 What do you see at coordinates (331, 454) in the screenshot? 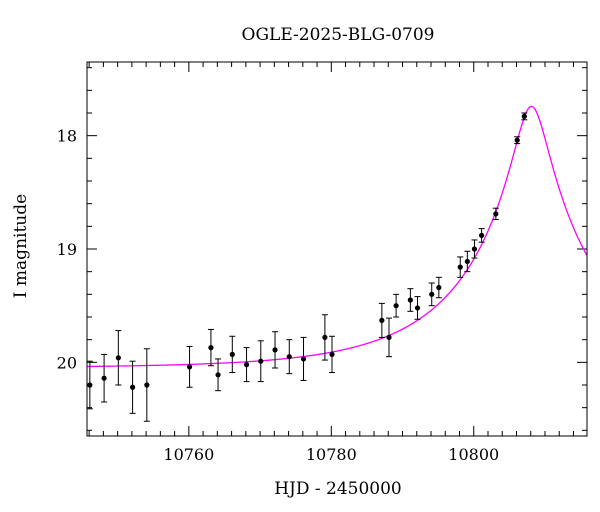
I see `x-tick-label: 10780` at bounding box center [331, 454].